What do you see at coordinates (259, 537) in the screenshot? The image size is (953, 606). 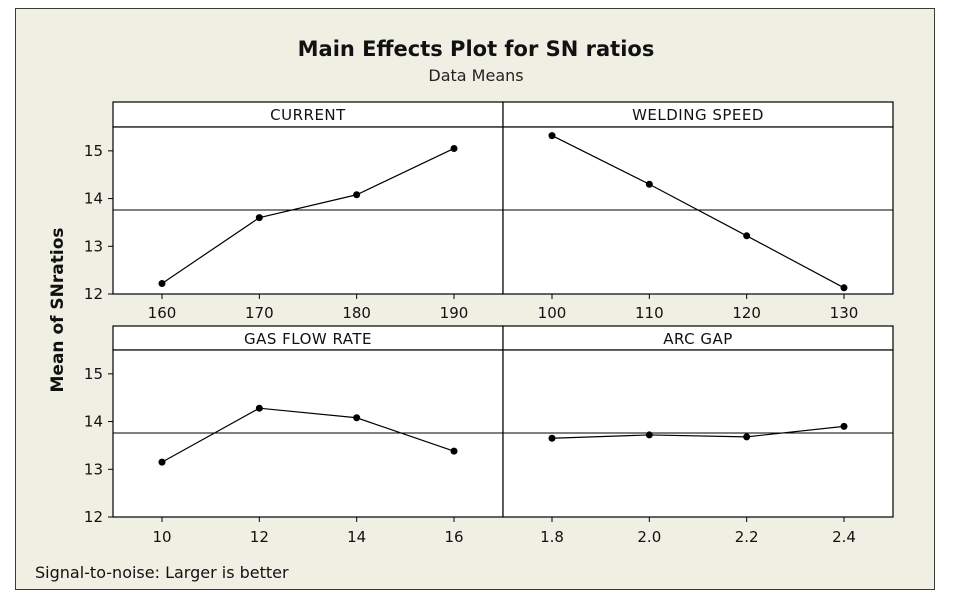 I see `x-tick-label: 12` at bounding box center [259, 537].